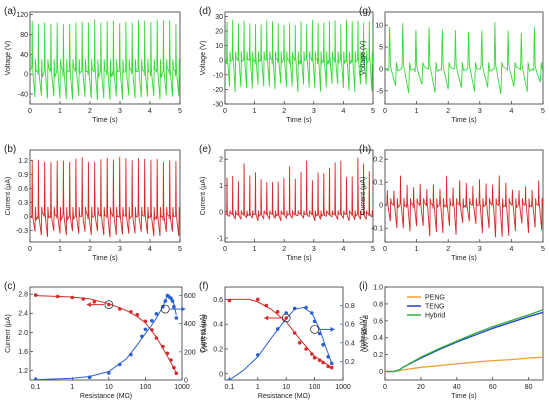  I want to click on y-tick-label: 0.8, so click(378, 304).